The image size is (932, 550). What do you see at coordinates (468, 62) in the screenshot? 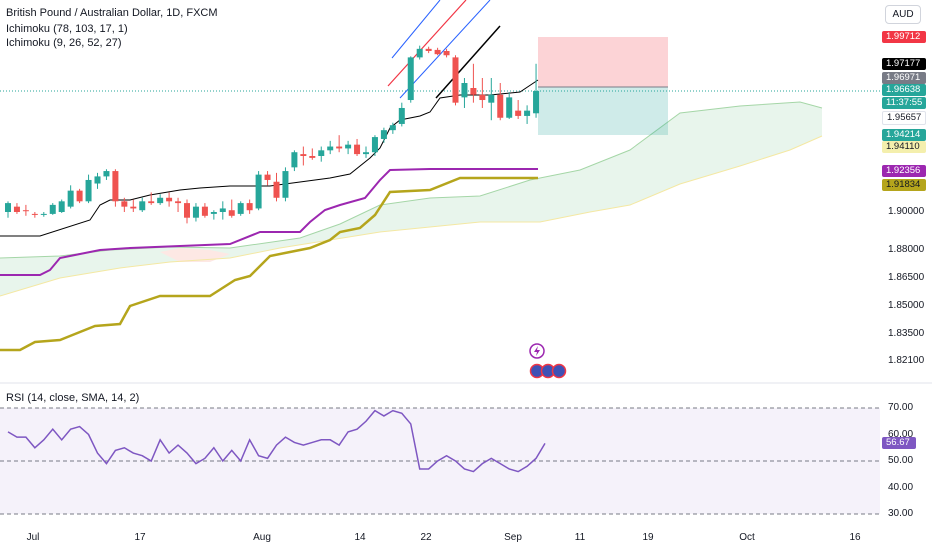
I see `trend-line` at bounding box center [468, 62].